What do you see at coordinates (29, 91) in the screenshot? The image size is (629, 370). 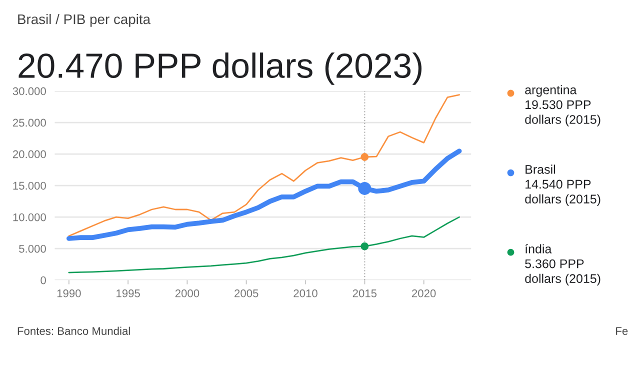 I see `y-tick-label: 30.000` at bounding box center [29, 91].